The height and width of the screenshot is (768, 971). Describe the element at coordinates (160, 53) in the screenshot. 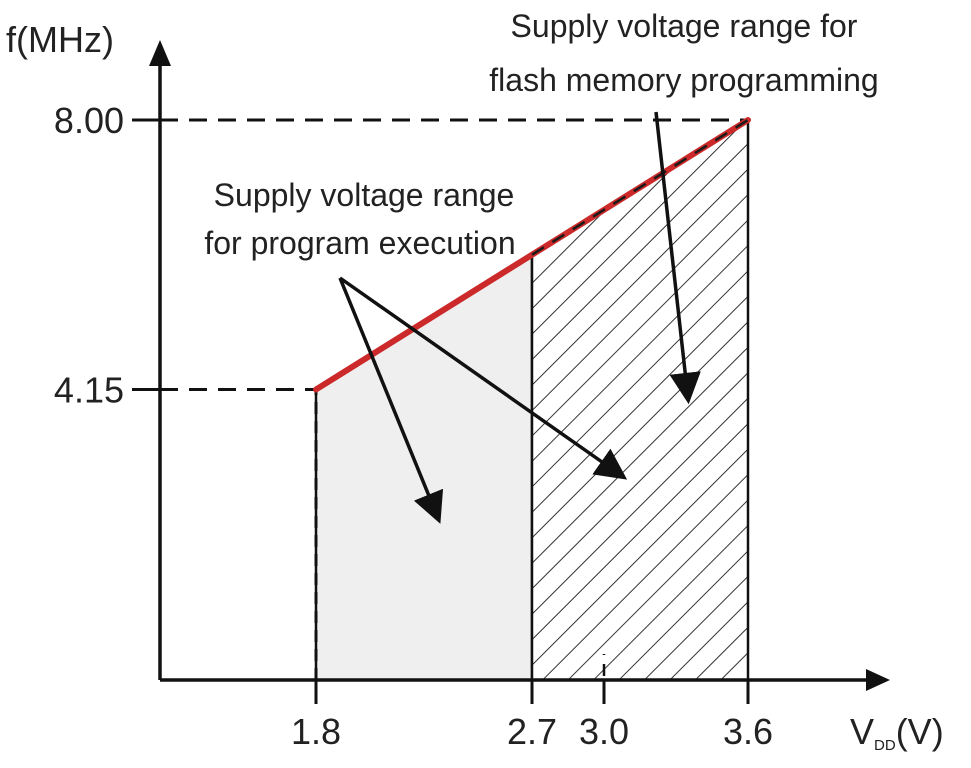

I see `y-axis-arrow-icon` at that location.